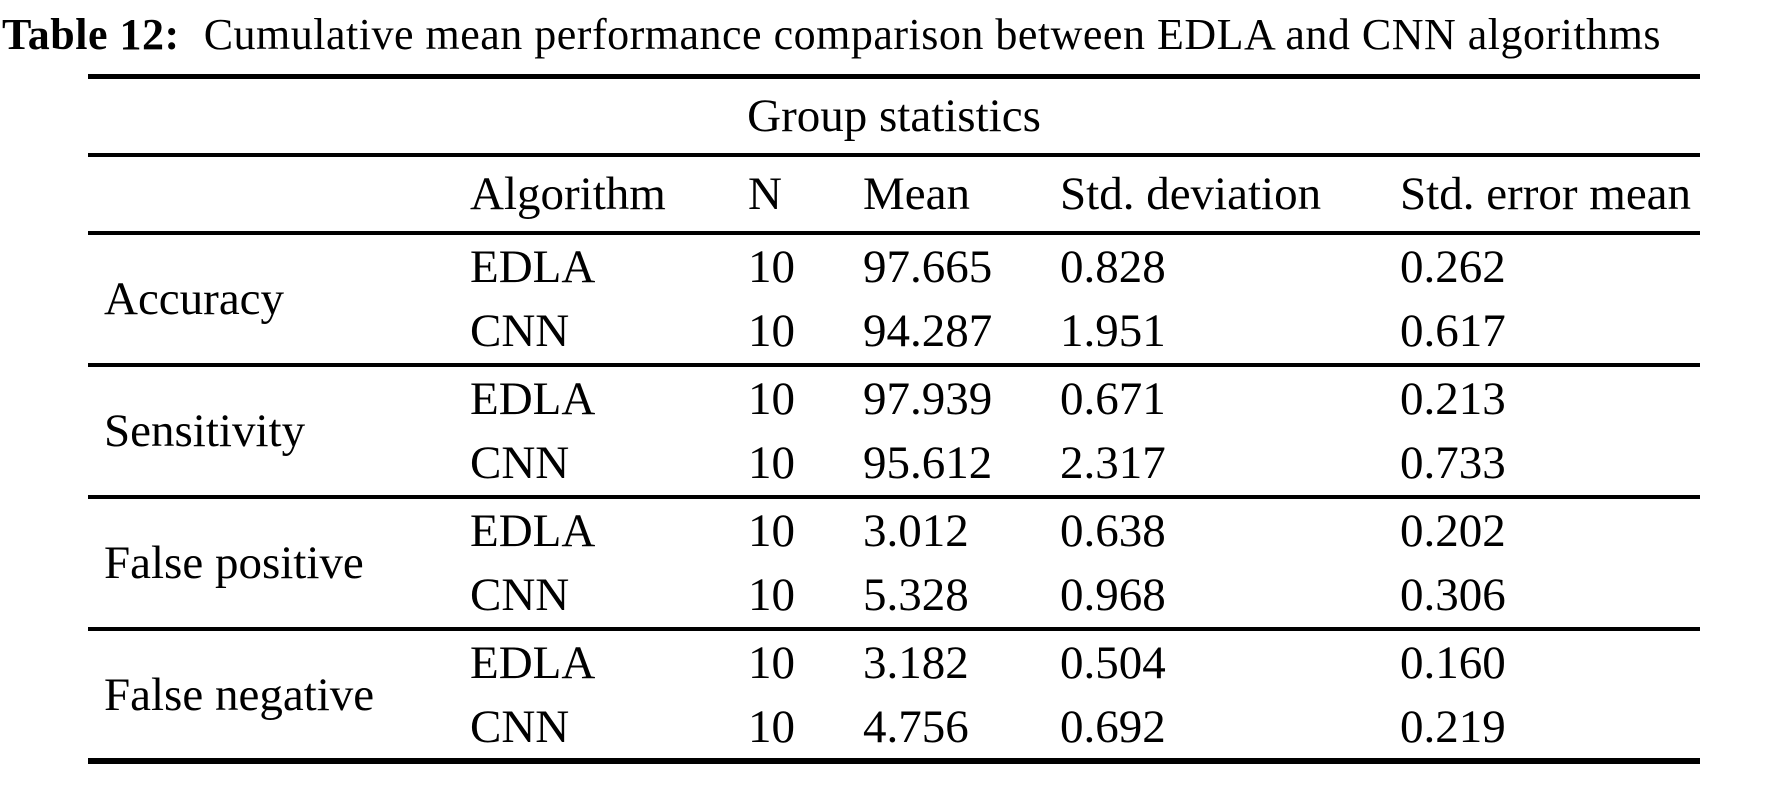  I want to click on column-header-n: N, so click(805, 195).